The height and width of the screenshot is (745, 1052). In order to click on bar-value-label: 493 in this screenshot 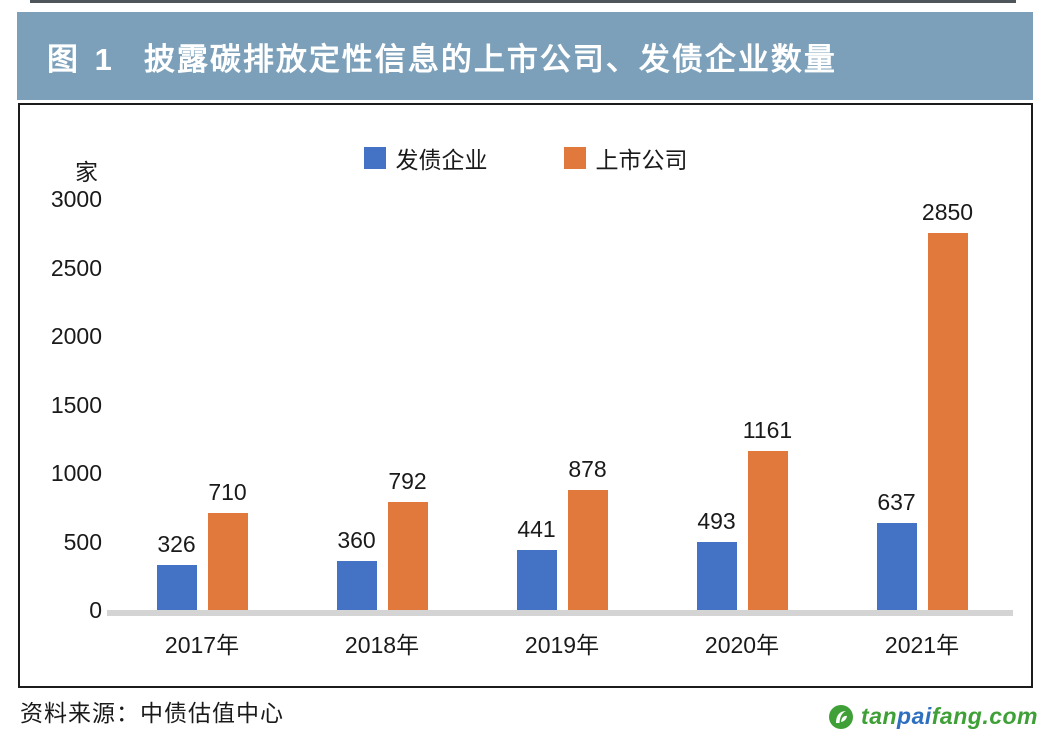, I will do `click(716, 521)`.